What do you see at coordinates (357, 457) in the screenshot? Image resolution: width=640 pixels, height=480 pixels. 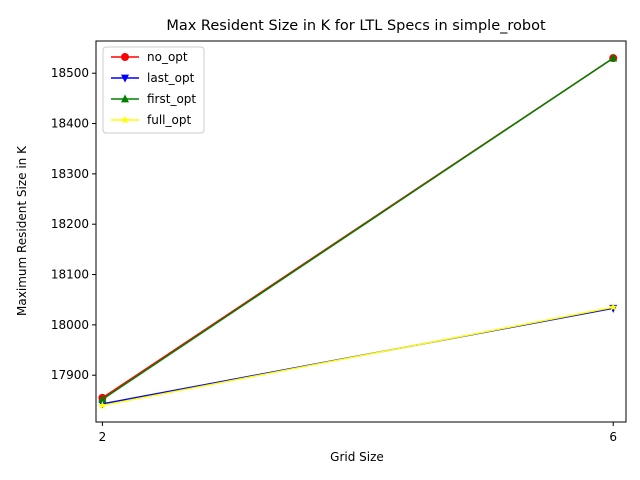 I see `x-axis-label: Grid Size` at bounding box center [357, 457].